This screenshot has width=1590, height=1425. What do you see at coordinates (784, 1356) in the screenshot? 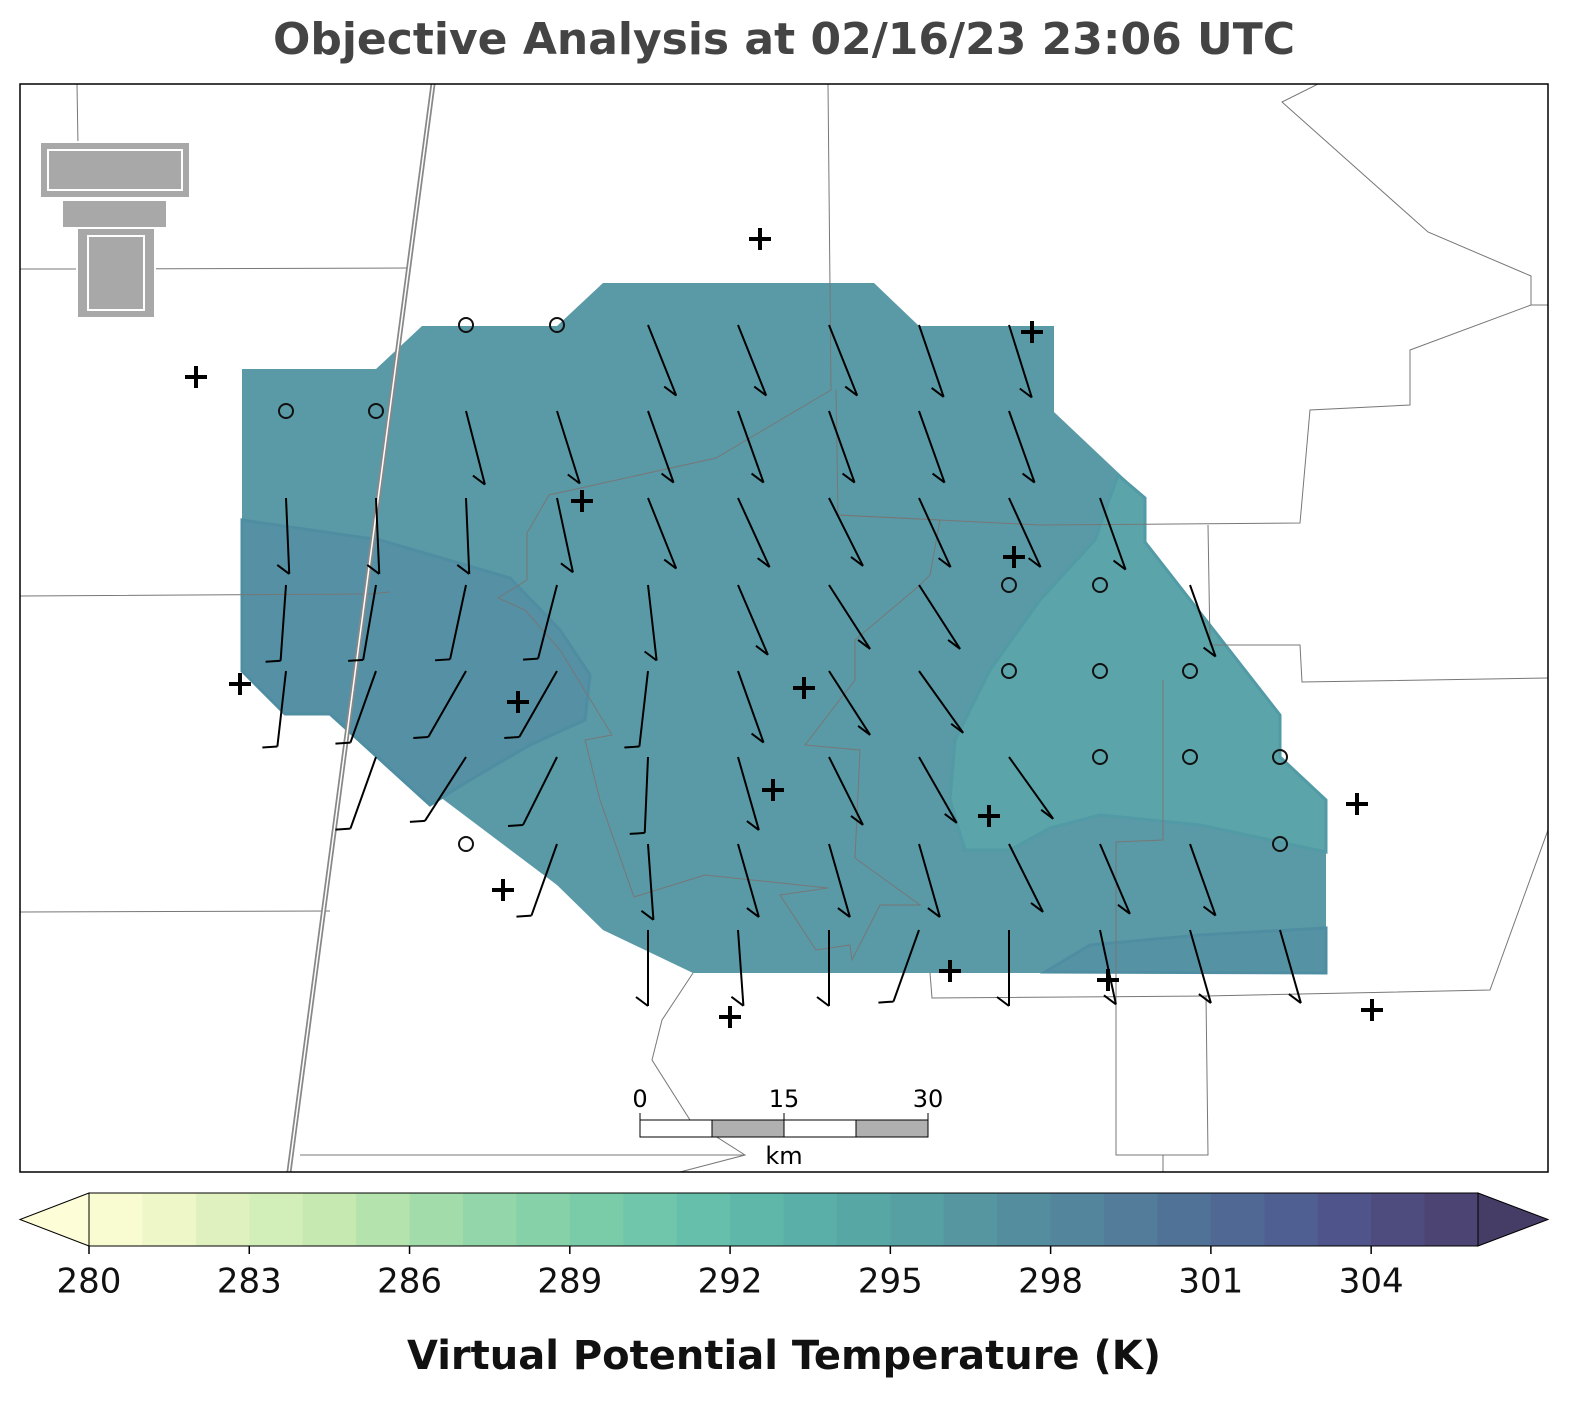
I see `colorbar-label: Virtual Potential Temperature (K)` at bounding box center [784, 1356].